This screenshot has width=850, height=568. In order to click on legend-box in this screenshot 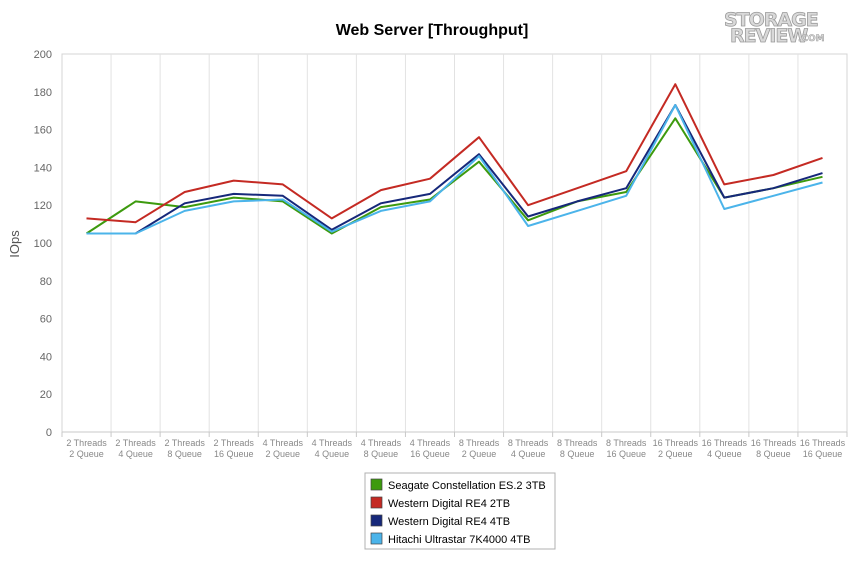, I will do `click(460, 511)`.